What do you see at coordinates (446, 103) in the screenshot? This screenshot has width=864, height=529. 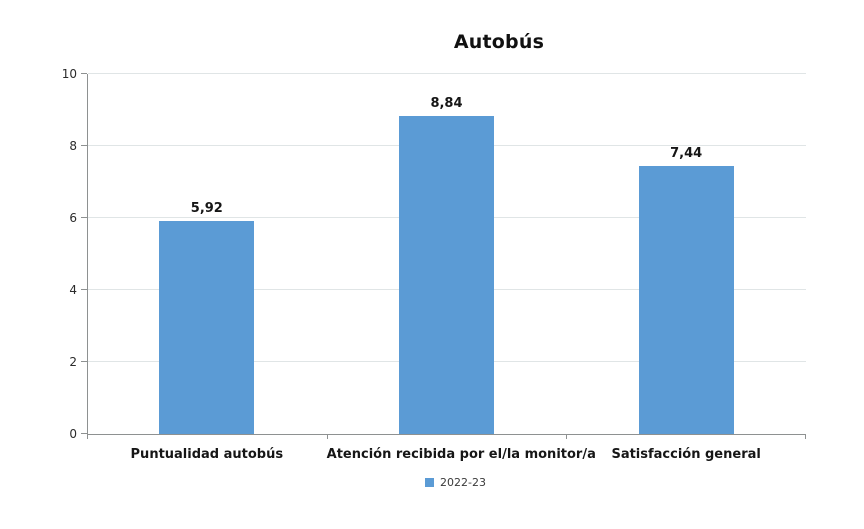 I see `value-label: 8,84` at bounding box center [446, 103].